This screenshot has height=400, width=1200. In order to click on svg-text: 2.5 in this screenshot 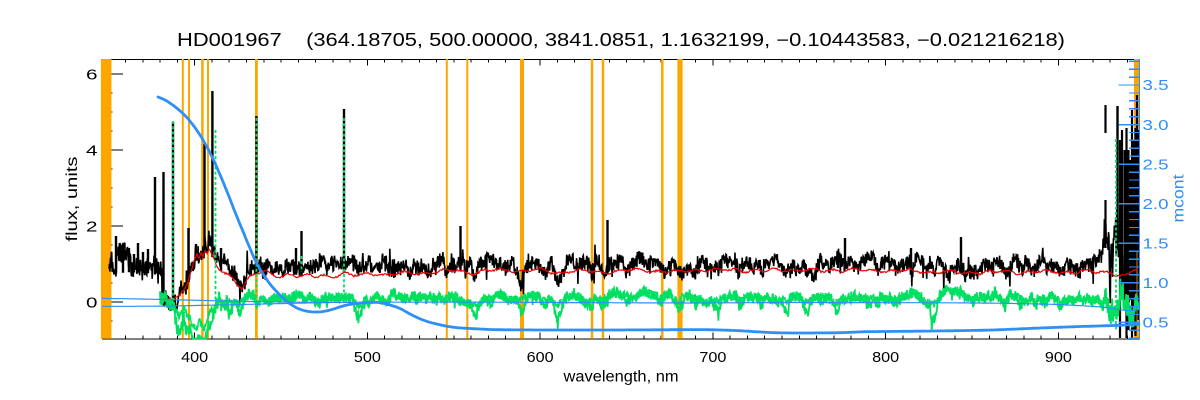, I will do `click(1156, 165)`.